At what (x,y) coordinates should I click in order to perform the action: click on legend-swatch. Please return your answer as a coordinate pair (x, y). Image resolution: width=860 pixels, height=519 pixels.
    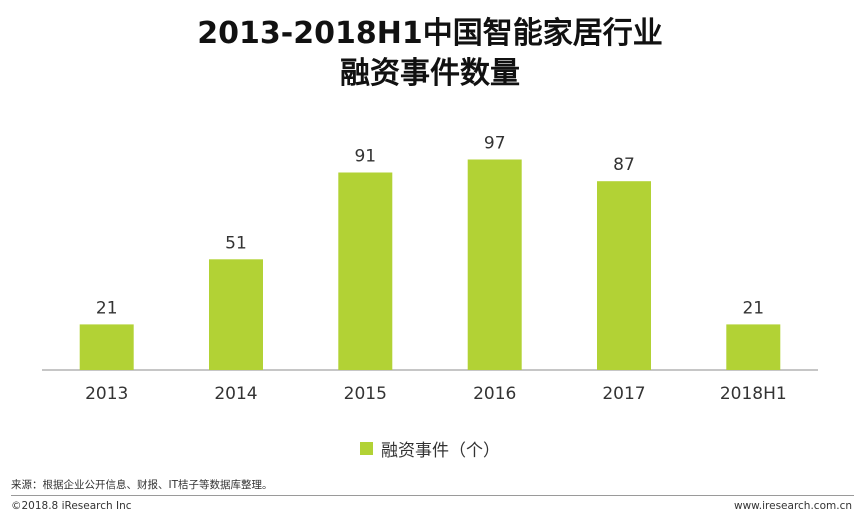
    Looking at the image, I should click on (366, 448).